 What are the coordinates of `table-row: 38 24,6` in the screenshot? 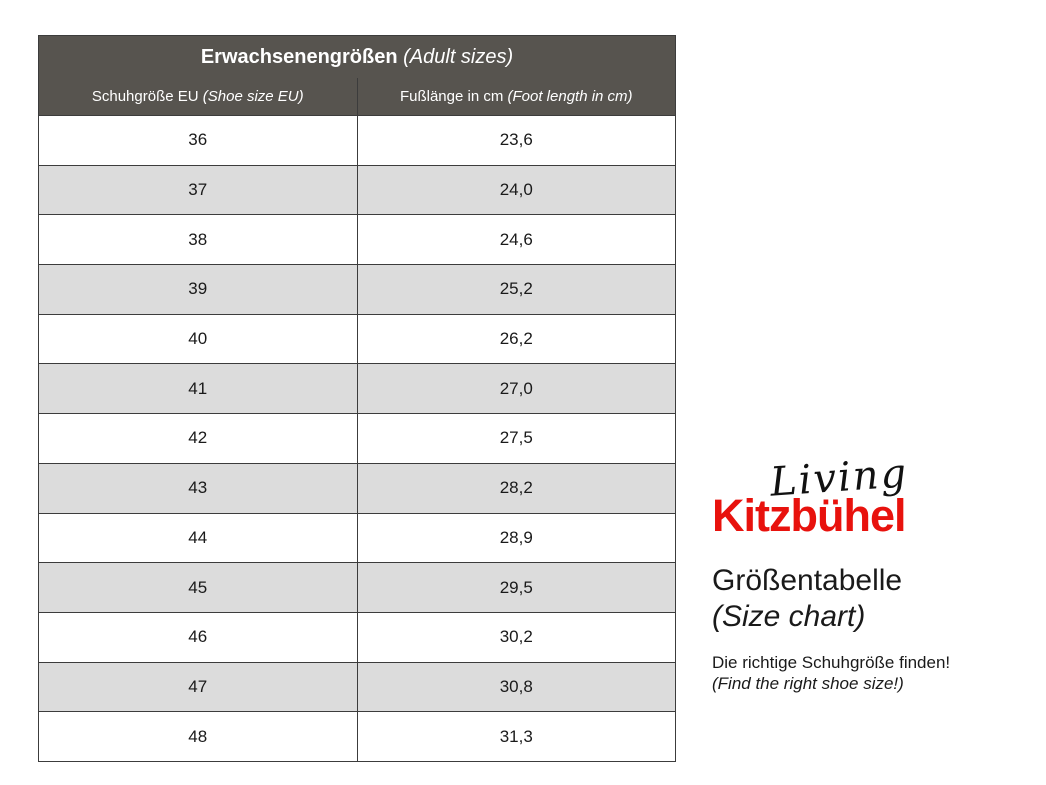 It's located at (357, 240).